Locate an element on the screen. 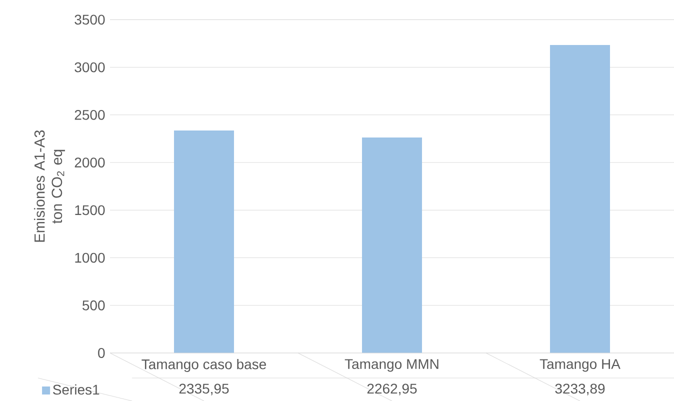  x-tick-label: Tamango caso base is located at coordinates (204, 365).